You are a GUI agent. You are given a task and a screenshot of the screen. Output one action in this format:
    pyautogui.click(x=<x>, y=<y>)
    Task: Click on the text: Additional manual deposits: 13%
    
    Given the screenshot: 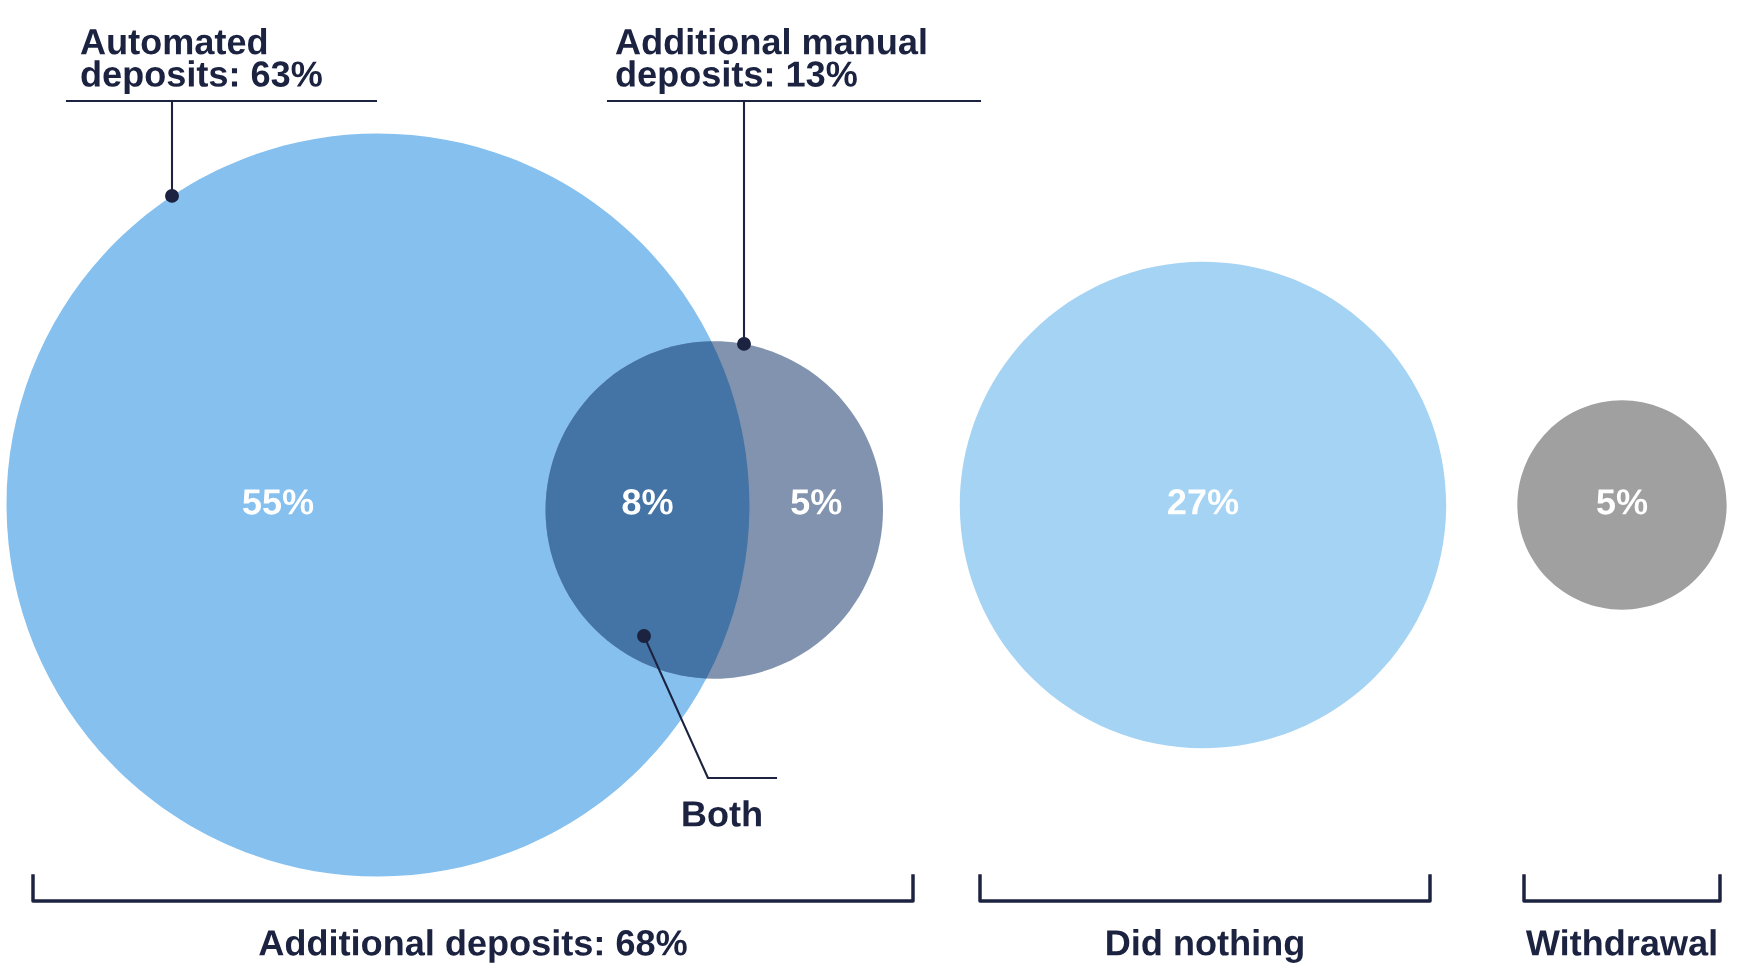 What is the action you would take?
    pyautogui.click(x=770, y=60)
    